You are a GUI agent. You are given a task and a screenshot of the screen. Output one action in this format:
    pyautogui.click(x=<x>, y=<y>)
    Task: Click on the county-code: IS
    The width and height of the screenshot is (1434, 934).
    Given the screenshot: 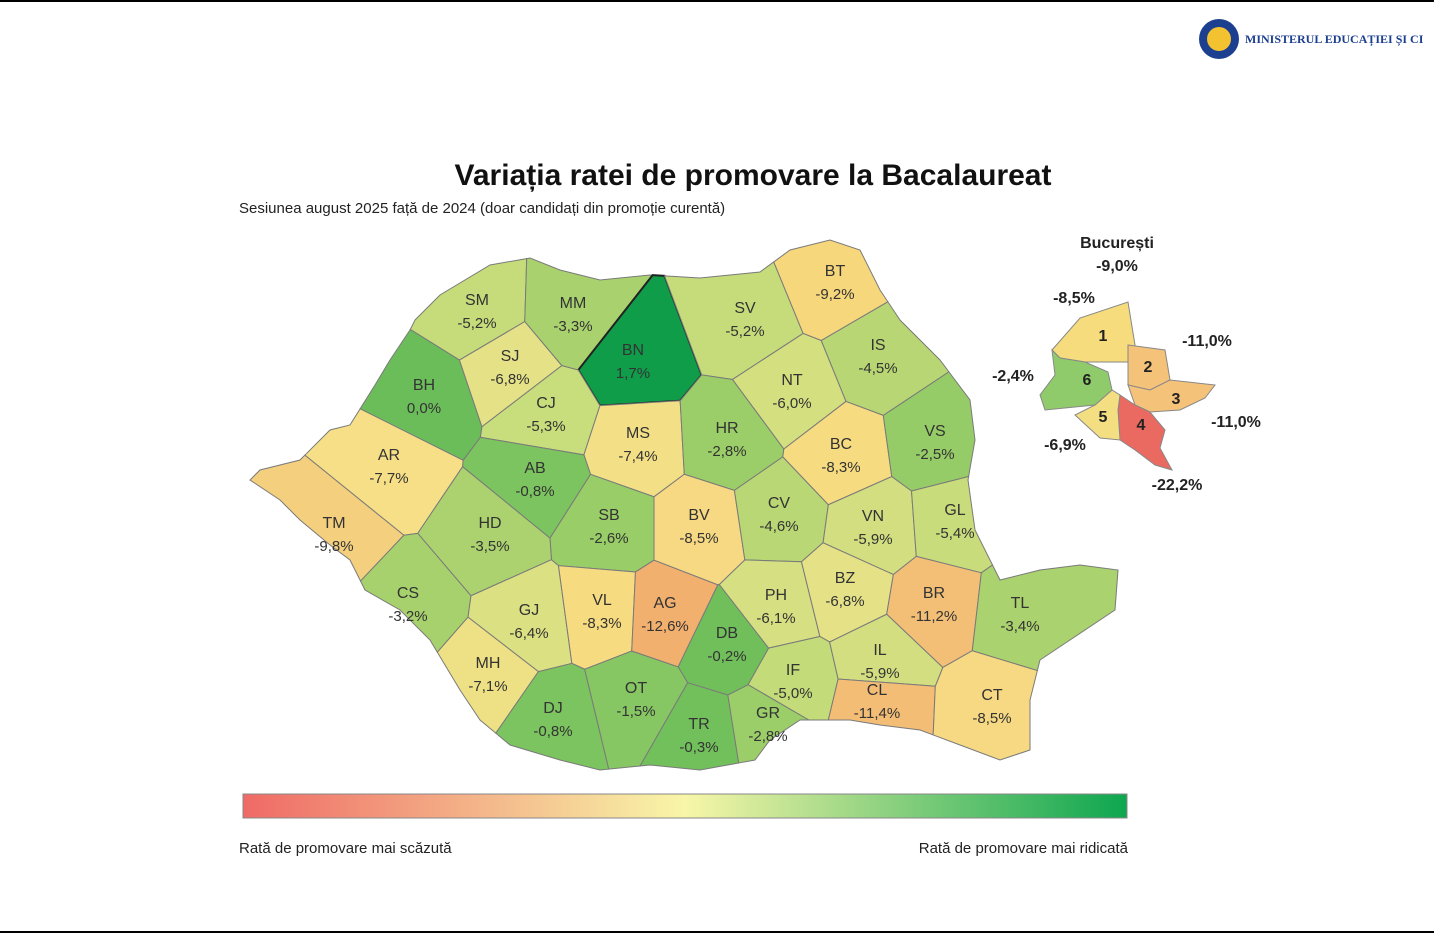 What is the action you would take?
    pyautogui.click(x=877, y=345)
    